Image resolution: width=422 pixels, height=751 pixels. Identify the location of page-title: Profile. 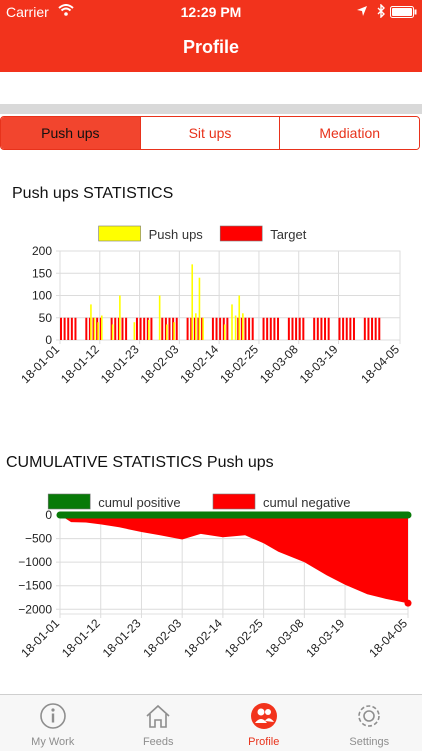
(211, 47).